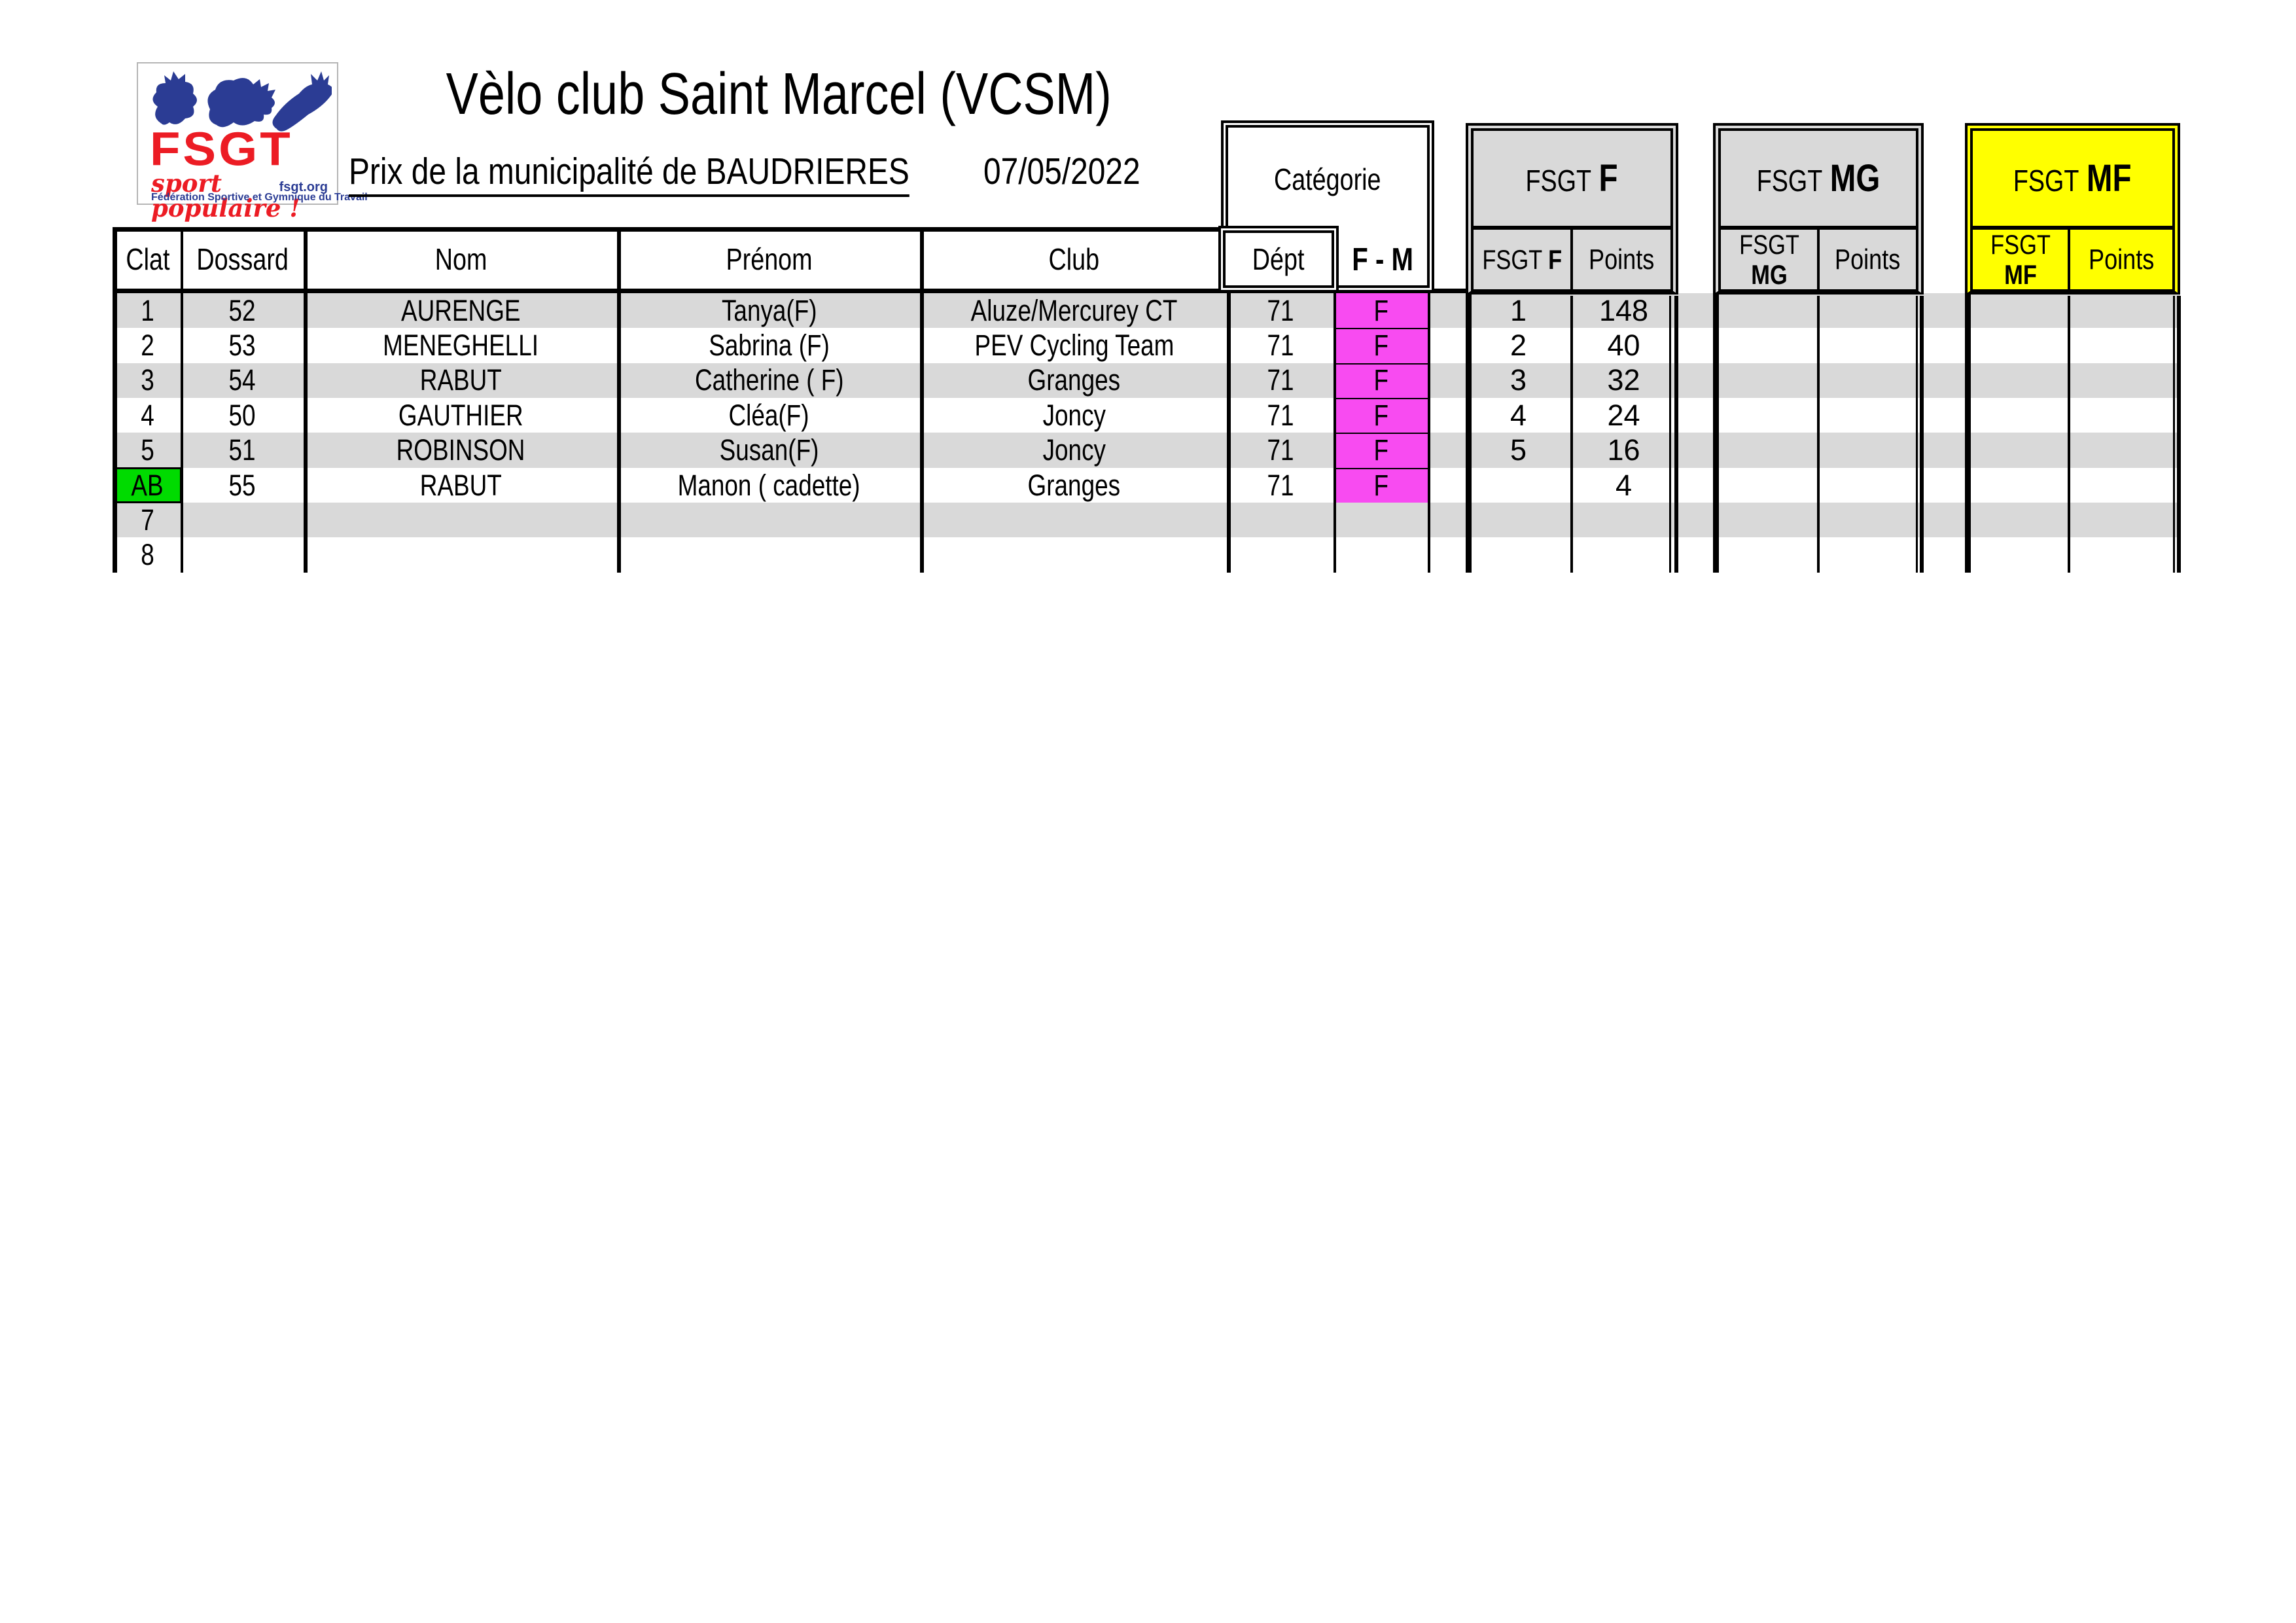 Image resolution: width=2296 pixels, height=1623 pixels. I want to click on ab-status-highlight, so click(148, 485).